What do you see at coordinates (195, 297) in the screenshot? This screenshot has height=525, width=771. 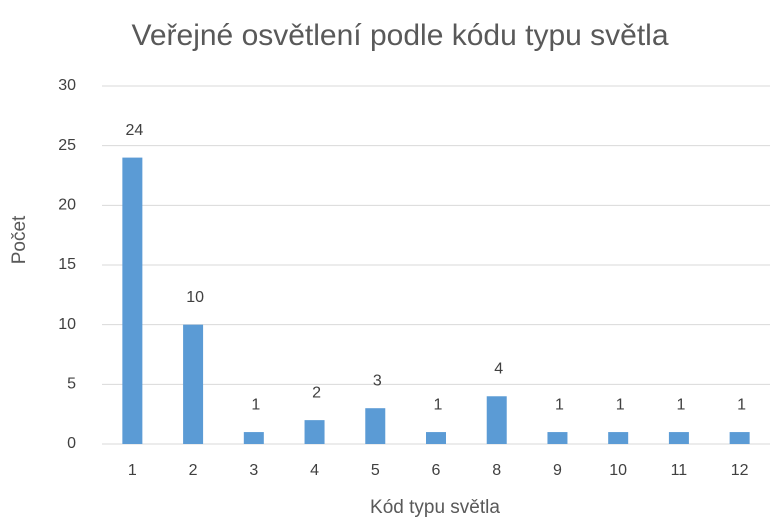 I see `data-label: 10` at bounding box center [195, 297].